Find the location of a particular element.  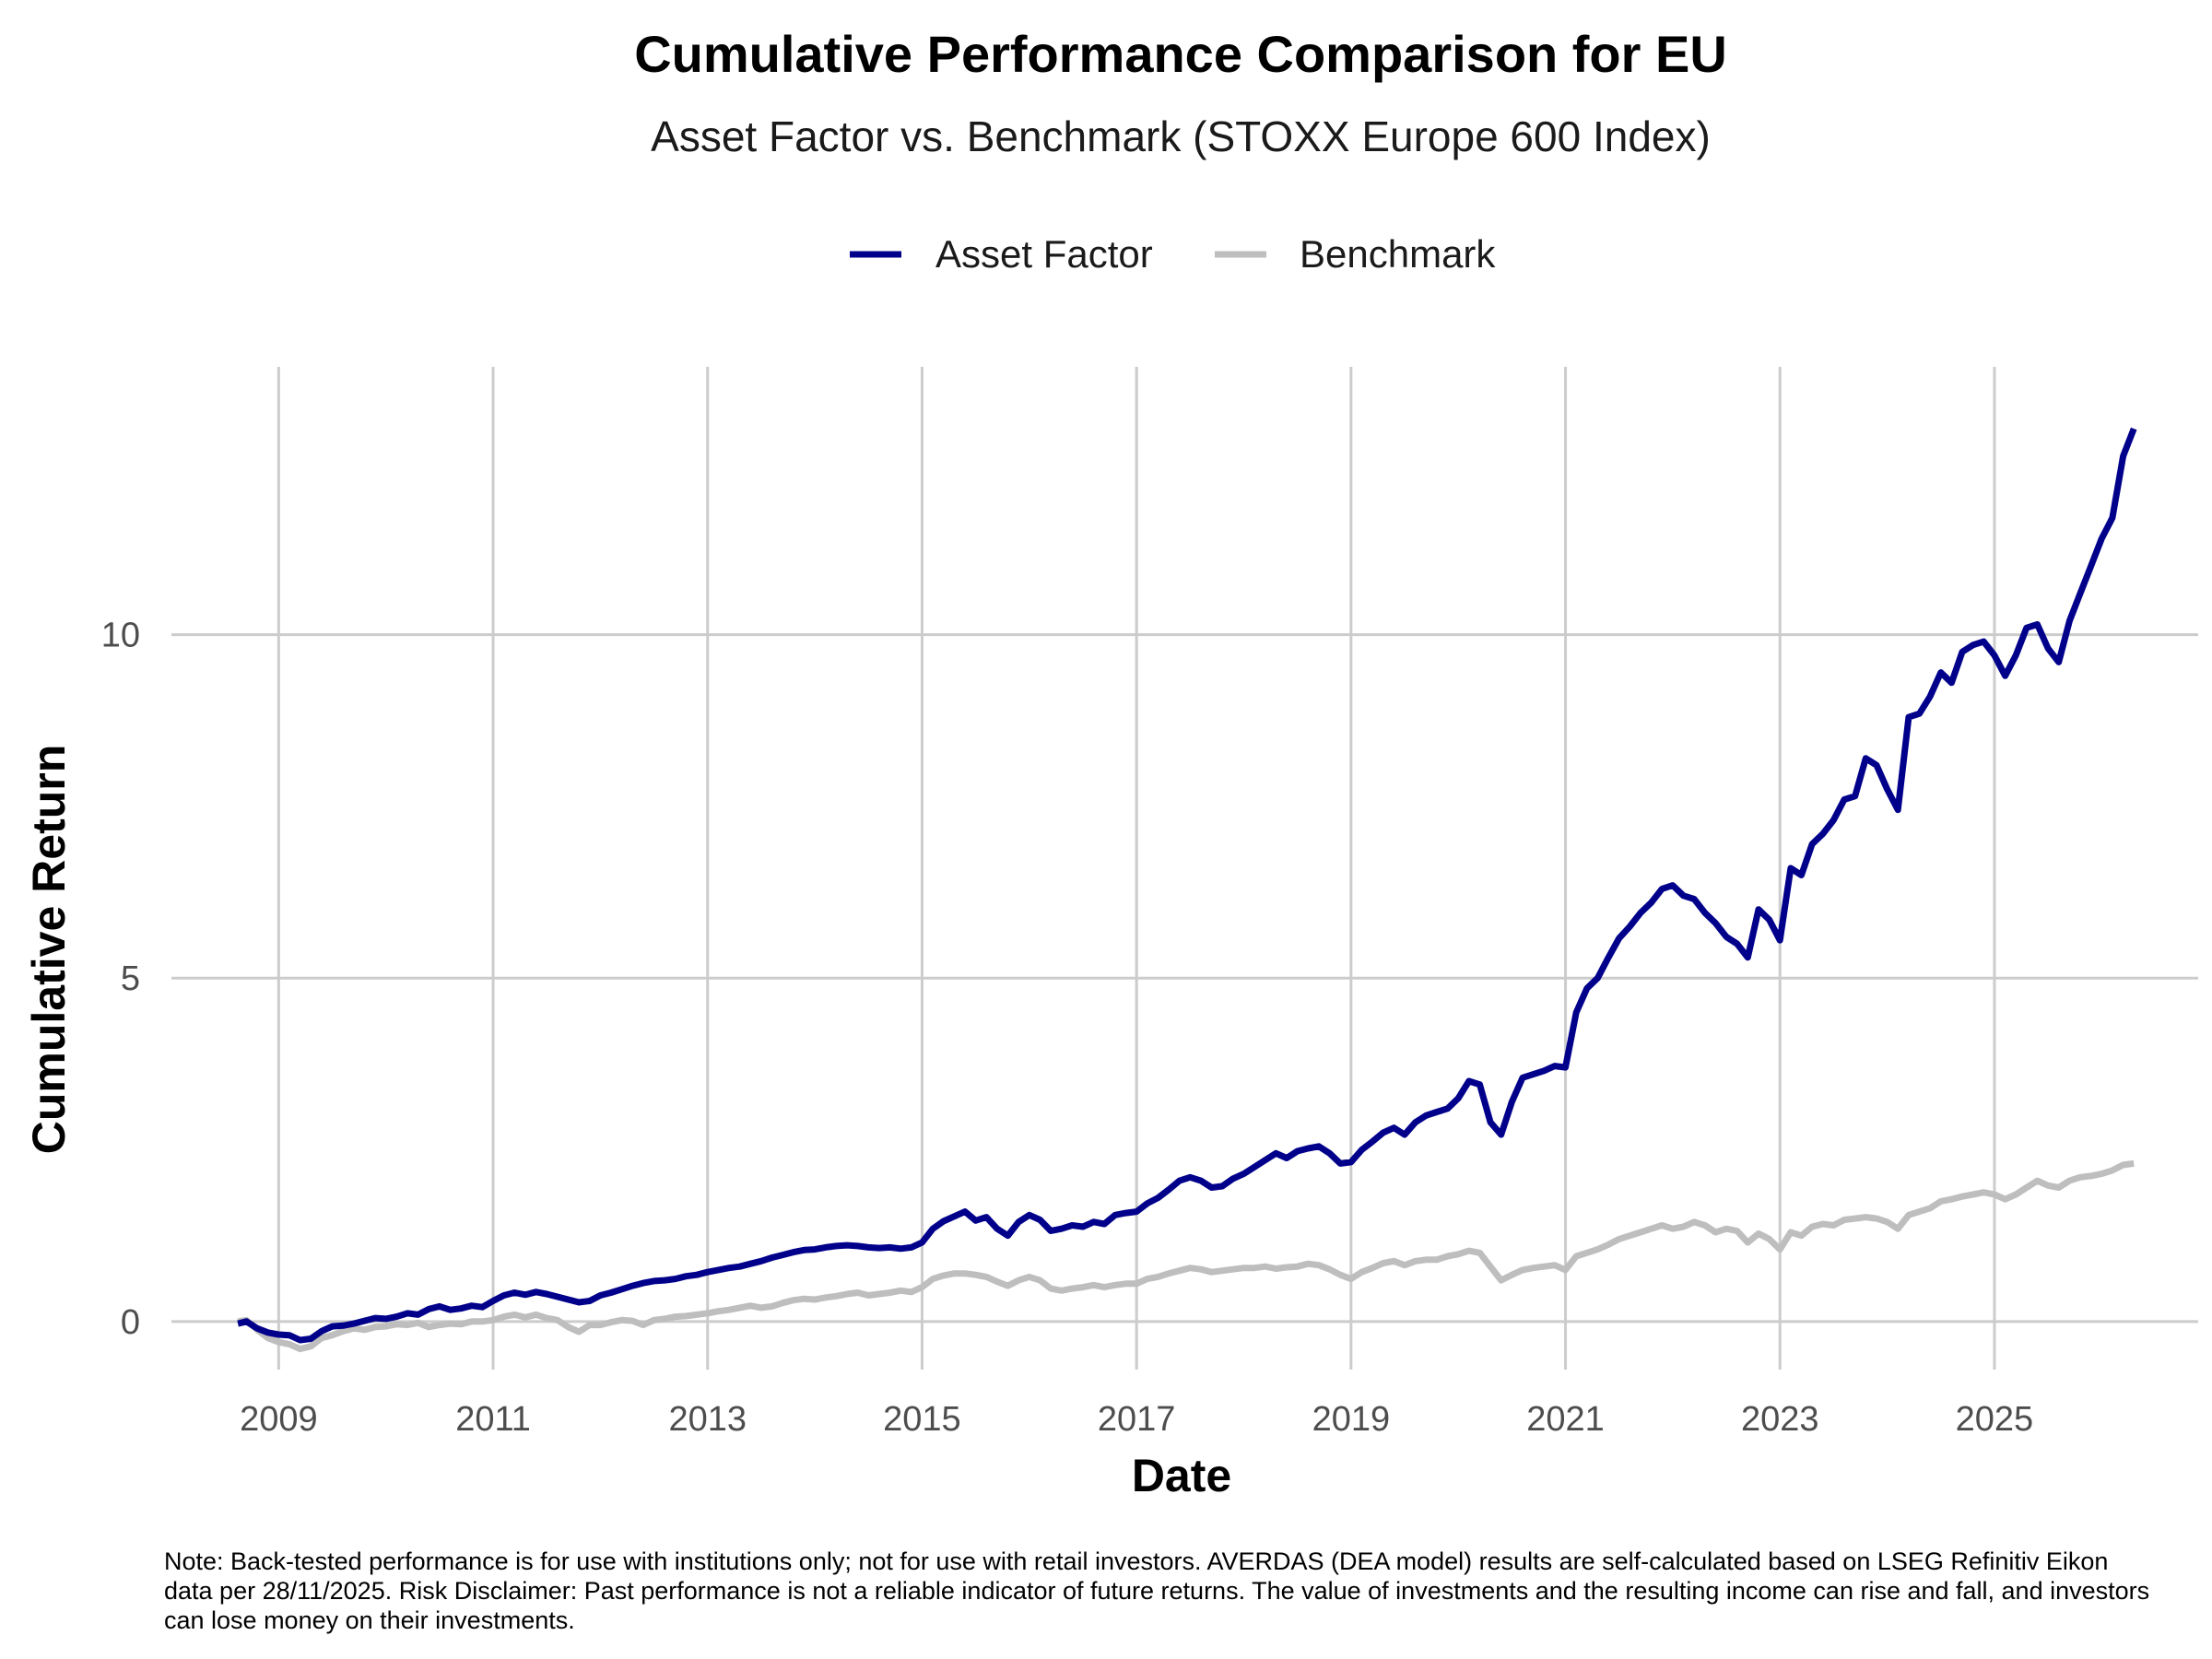

x-tick-label: 2017 is located at coordinates (1137, 1419).